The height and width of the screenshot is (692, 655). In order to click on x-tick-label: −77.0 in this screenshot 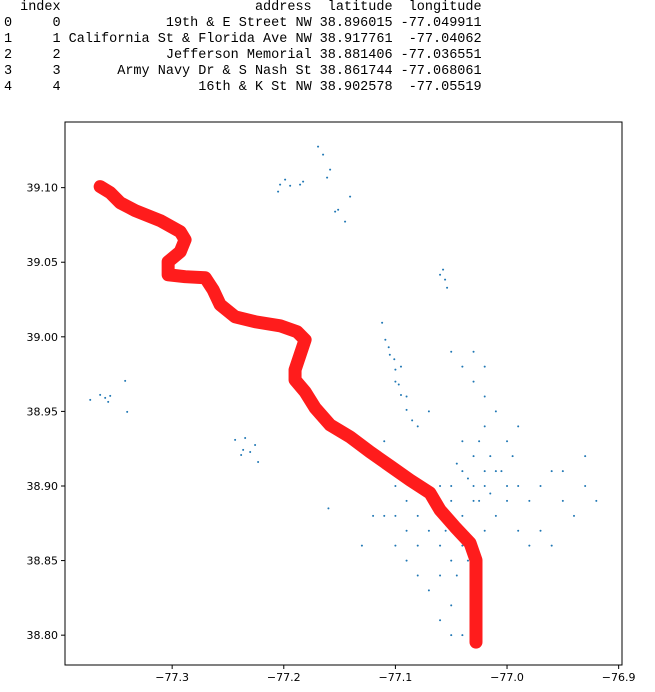, I will do `click(507, 677)`.